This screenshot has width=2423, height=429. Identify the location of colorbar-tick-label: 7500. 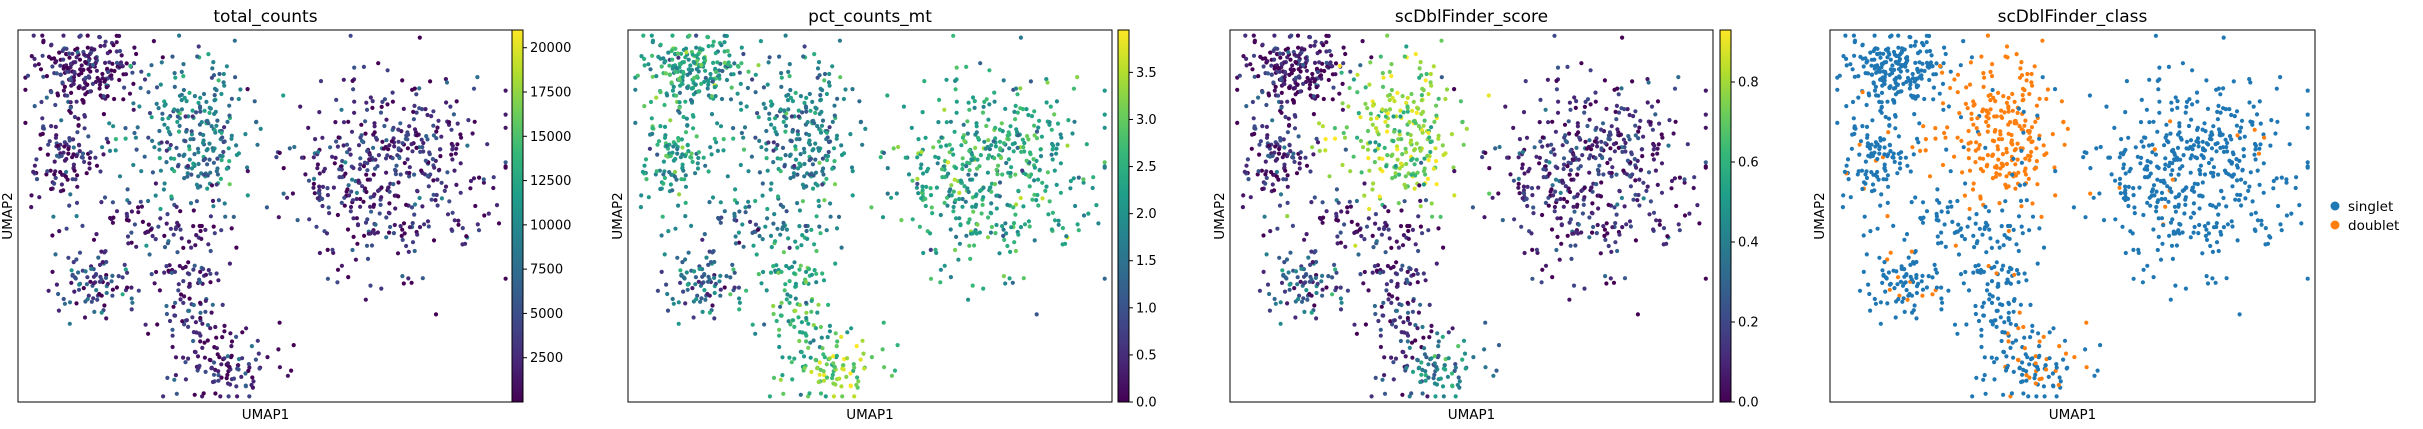
(546, 270).